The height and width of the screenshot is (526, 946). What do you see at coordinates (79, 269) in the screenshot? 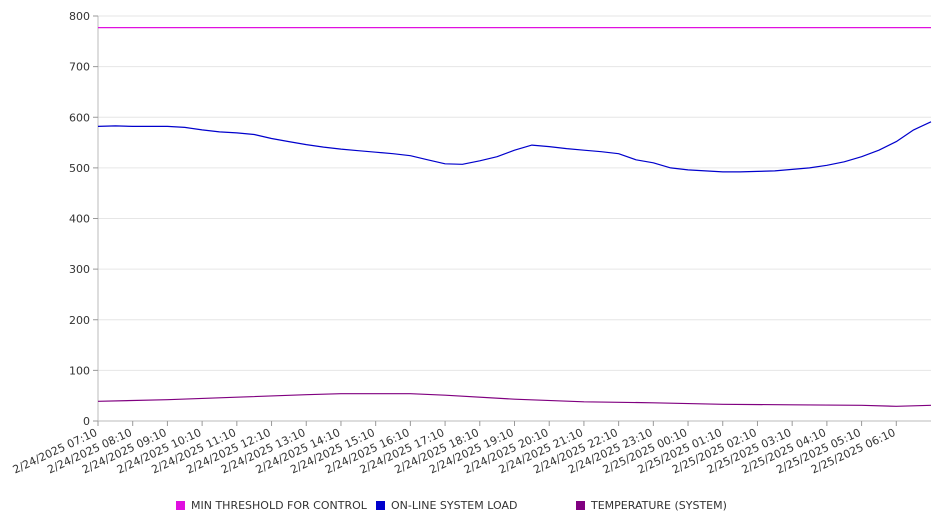
I see `y-tick-label-300: 300` at bounding box center [79, 269].